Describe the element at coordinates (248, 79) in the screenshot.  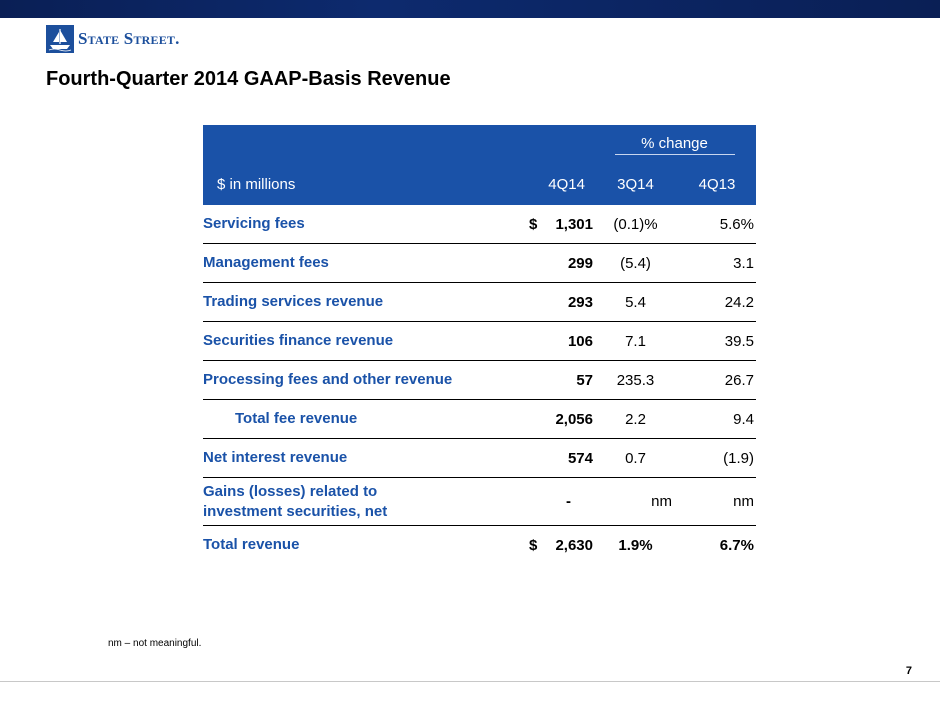
I see `page-title: Fourth-Quarter 2014 GAAP-Basis Revenue` at that location.